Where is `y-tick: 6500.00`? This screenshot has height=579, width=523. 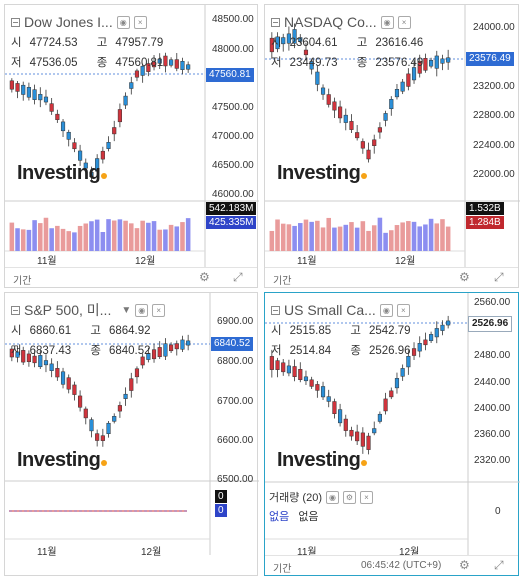 y-tick: 6500.00 is located at coordinates (235, 479).